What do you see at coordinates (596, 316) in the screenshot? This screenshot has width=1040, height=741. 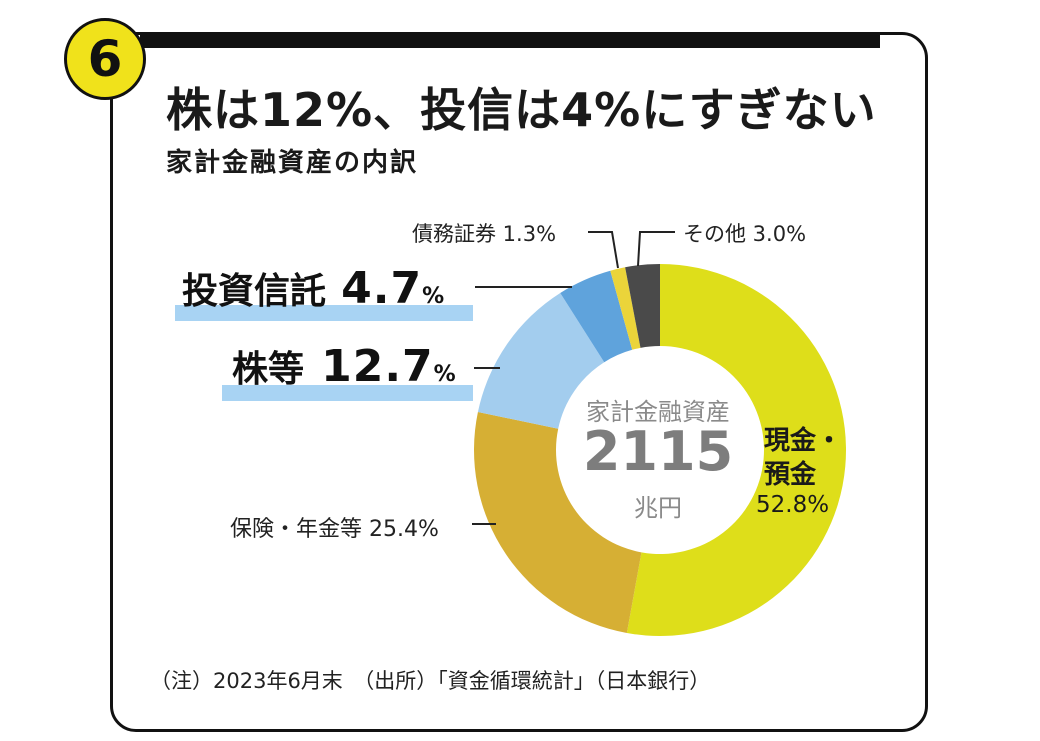 I see `slice-trusts` at bounding box center [596, 316].